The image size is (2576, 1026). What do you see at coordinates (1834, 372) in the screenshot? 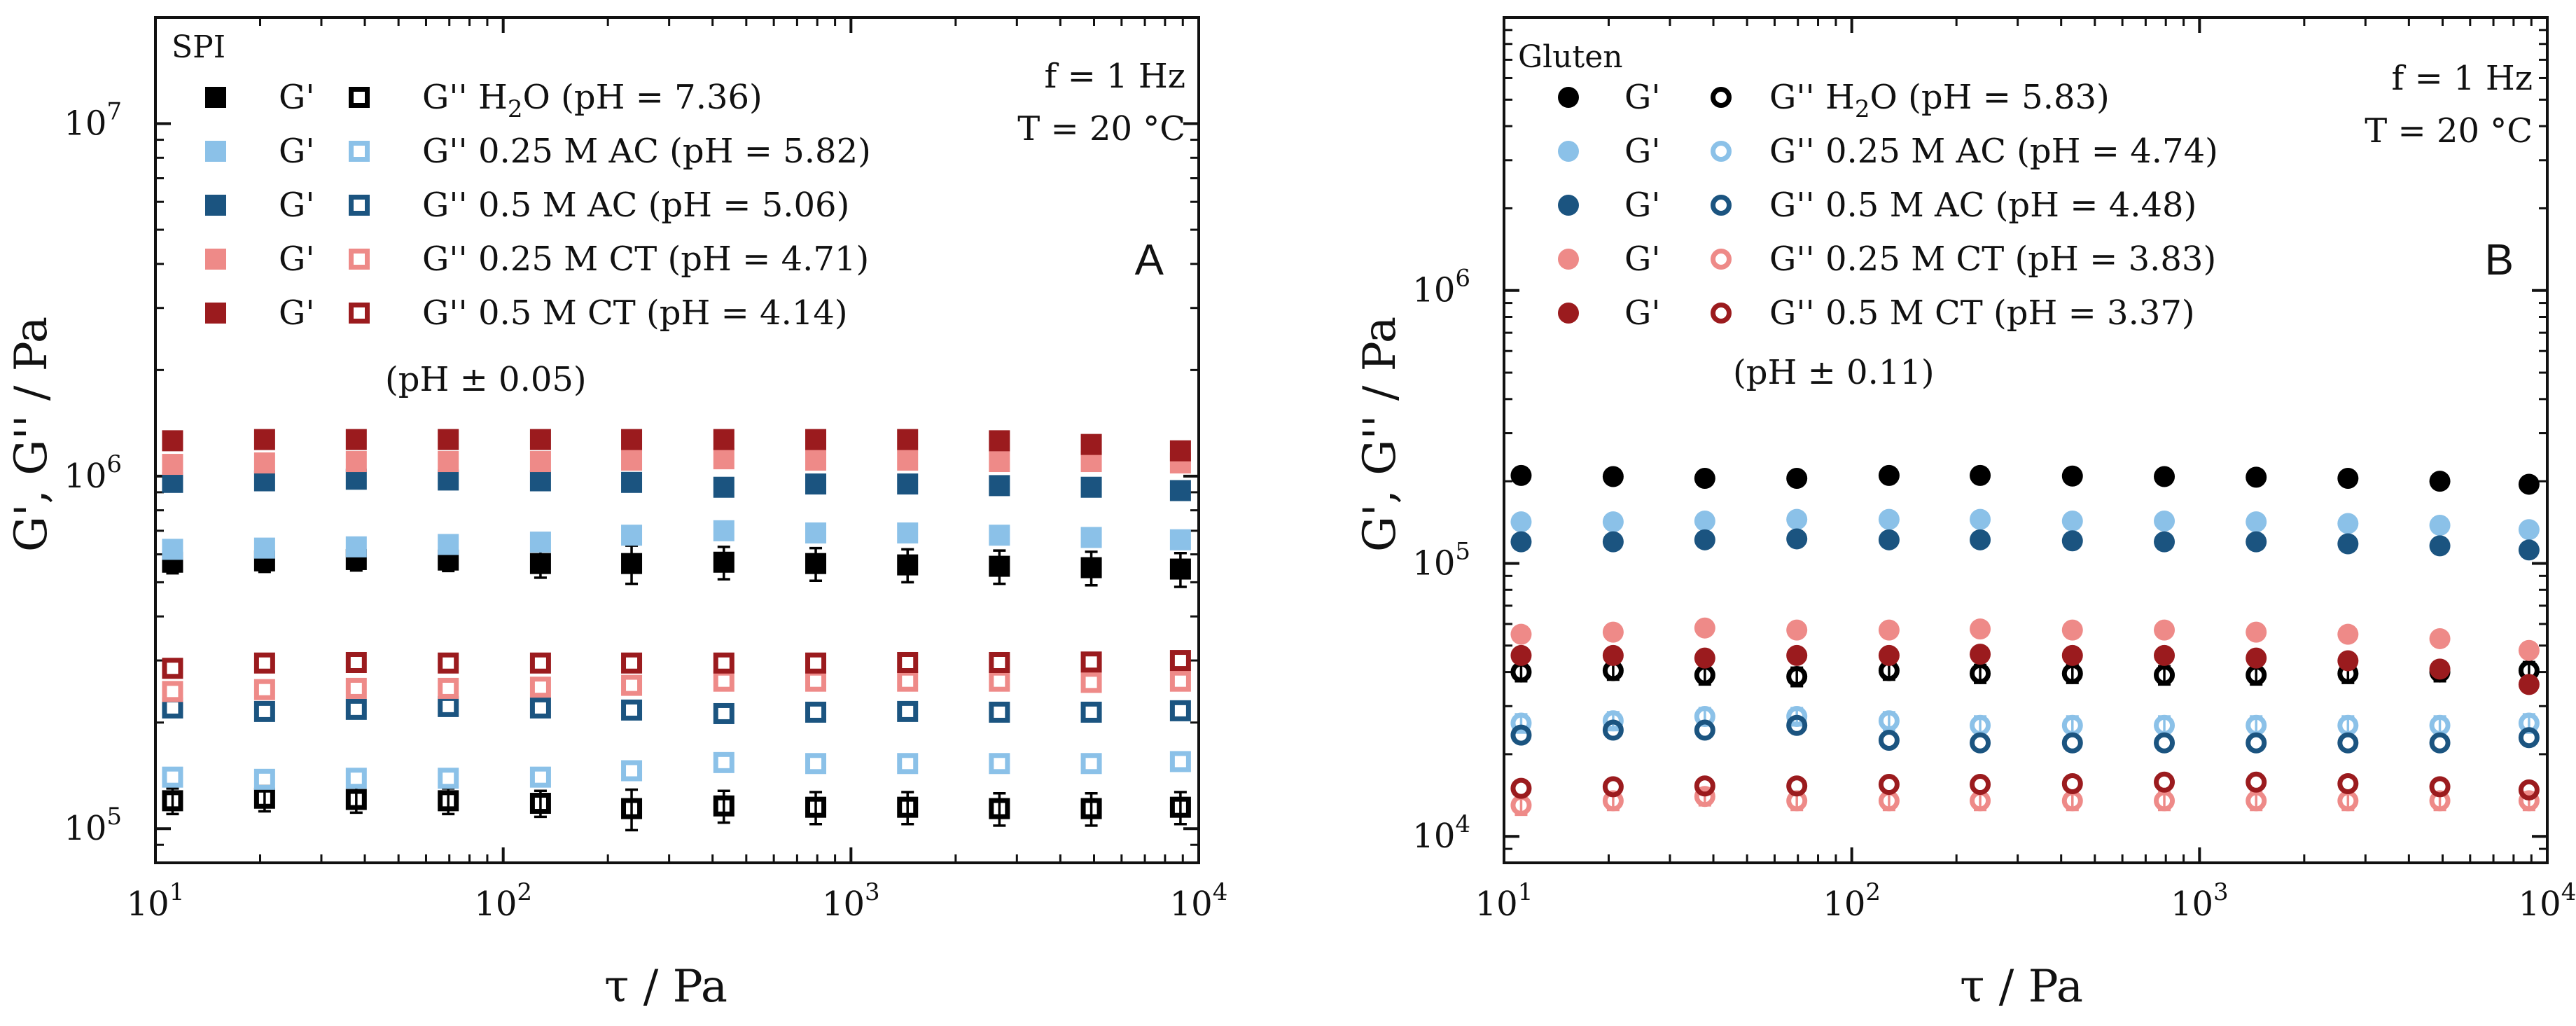
I see `ph-note-b: (pH ± 0.11)` at bounding box center [1834, 372].